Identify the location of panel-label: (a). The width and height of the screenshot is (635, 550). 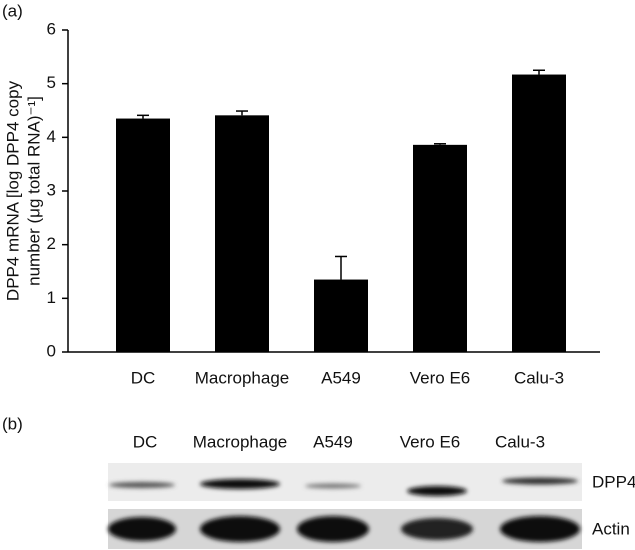
(12, 10).